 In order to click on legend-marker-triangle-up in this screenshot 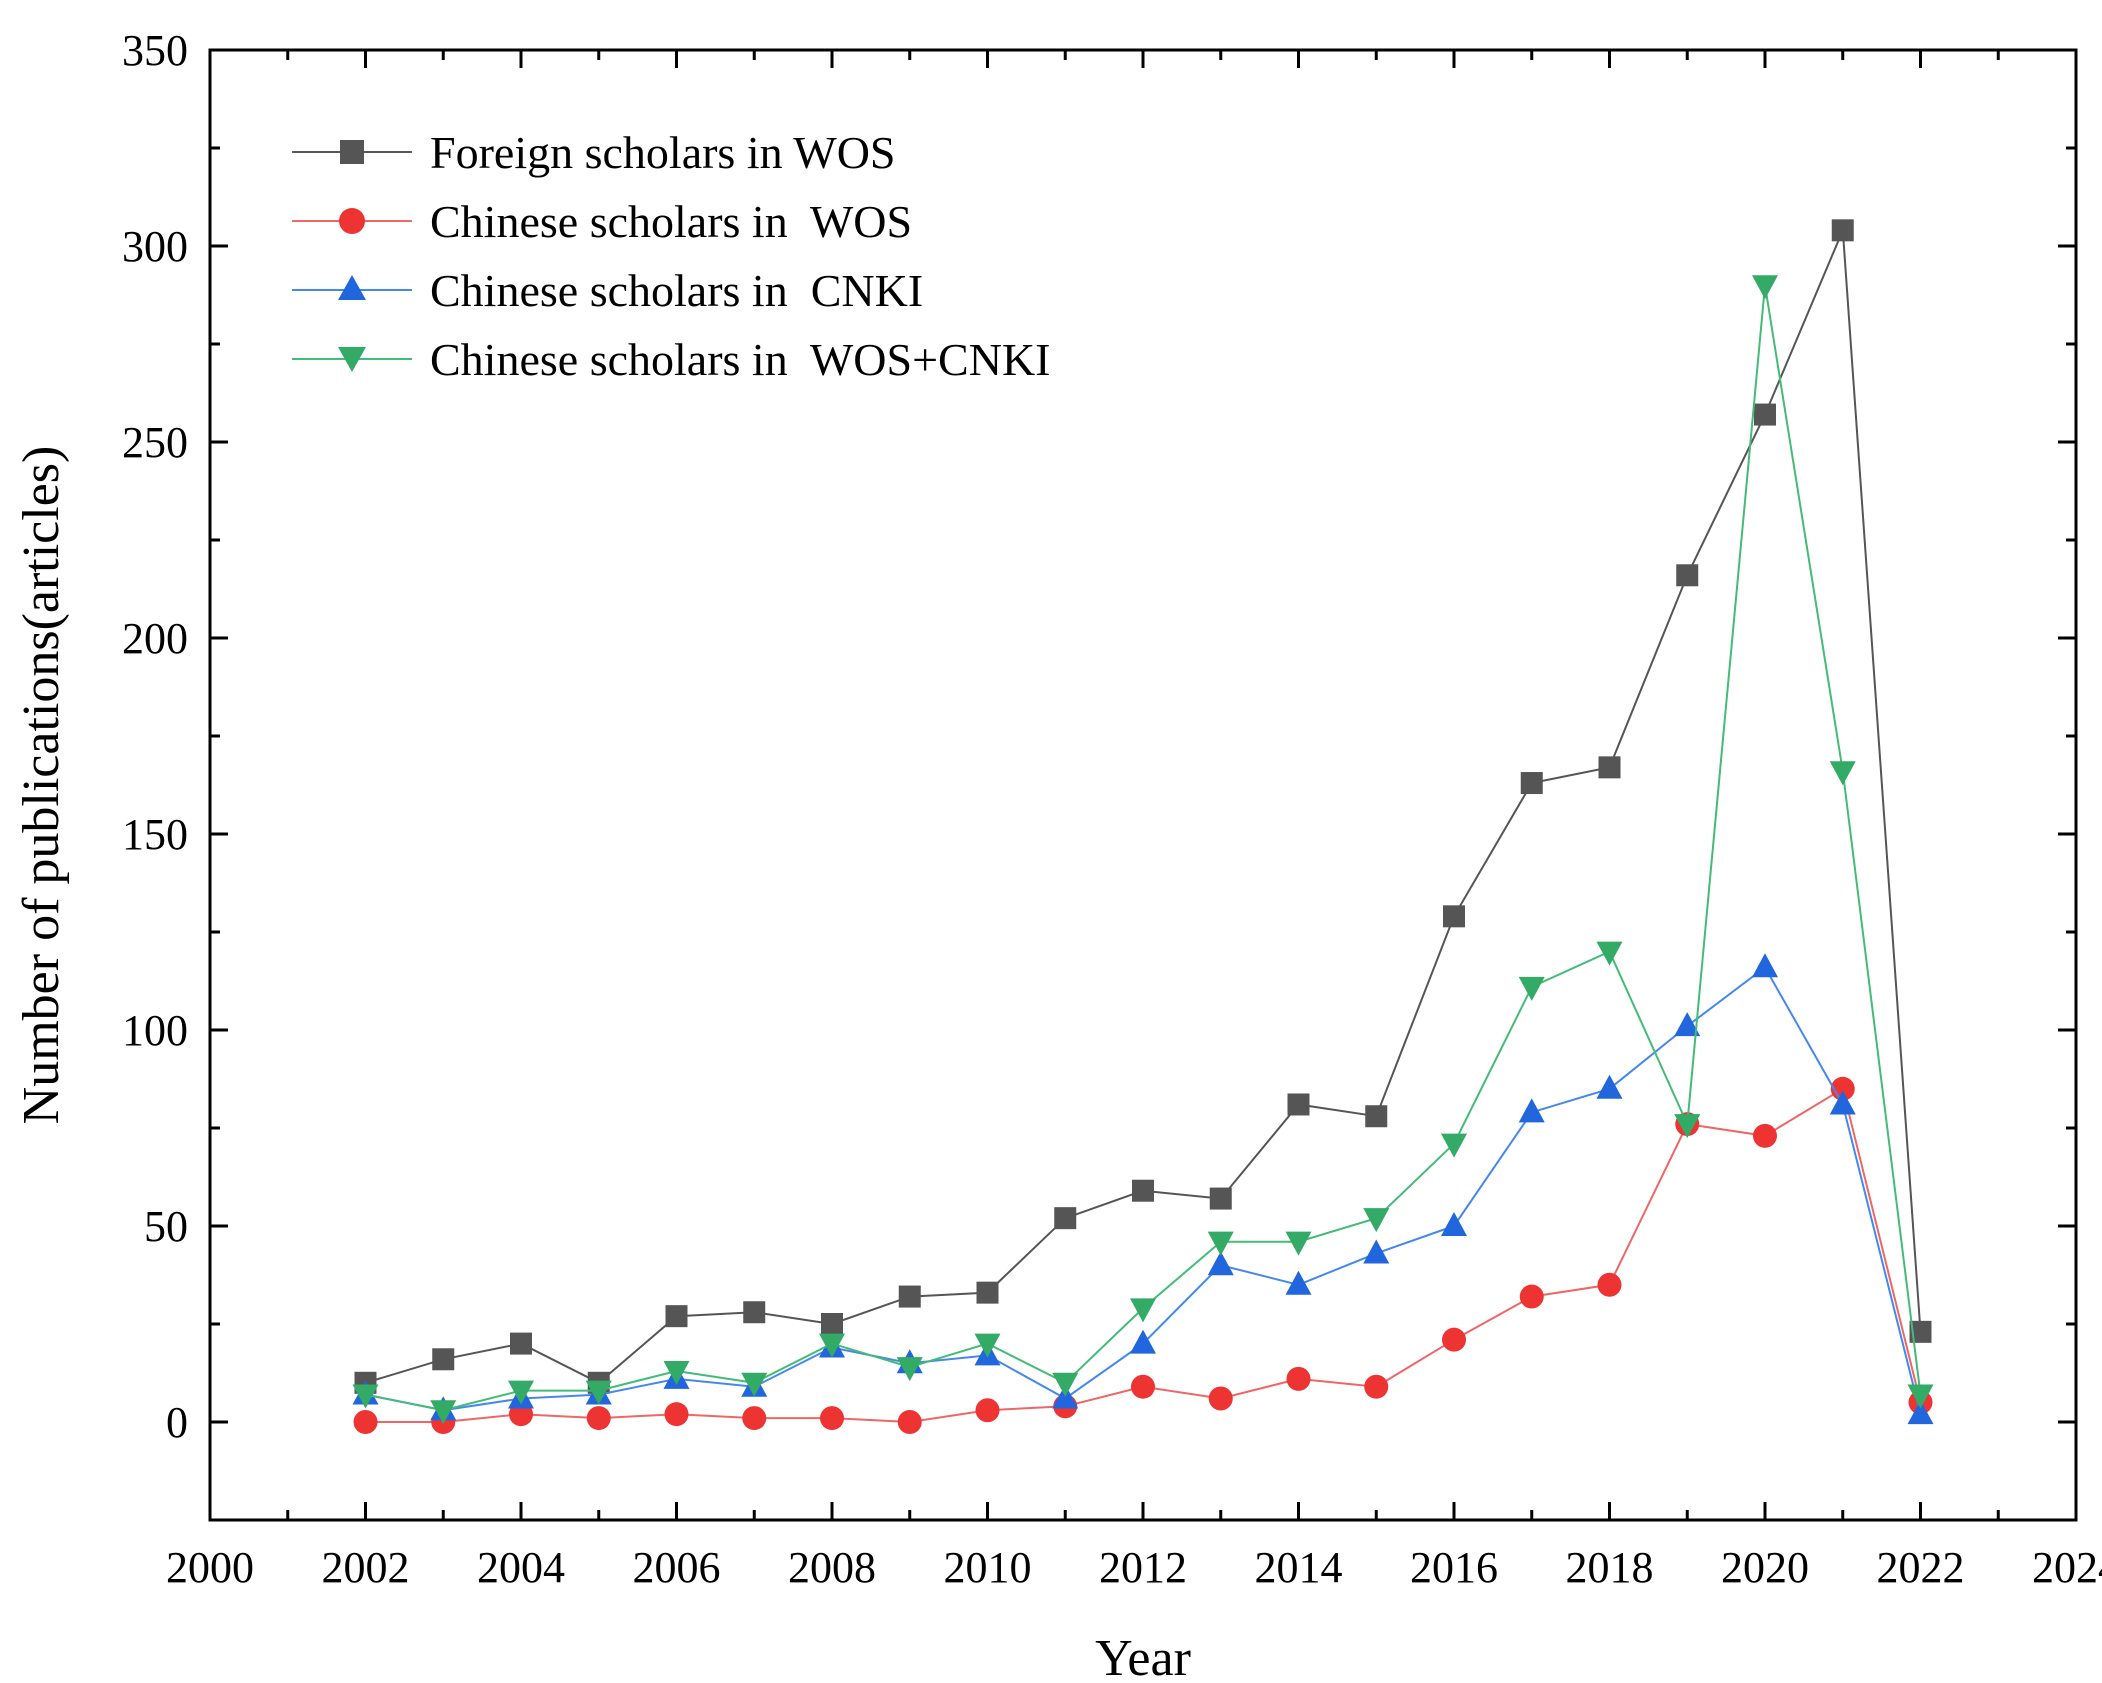, I will do `click(352, 287)`.